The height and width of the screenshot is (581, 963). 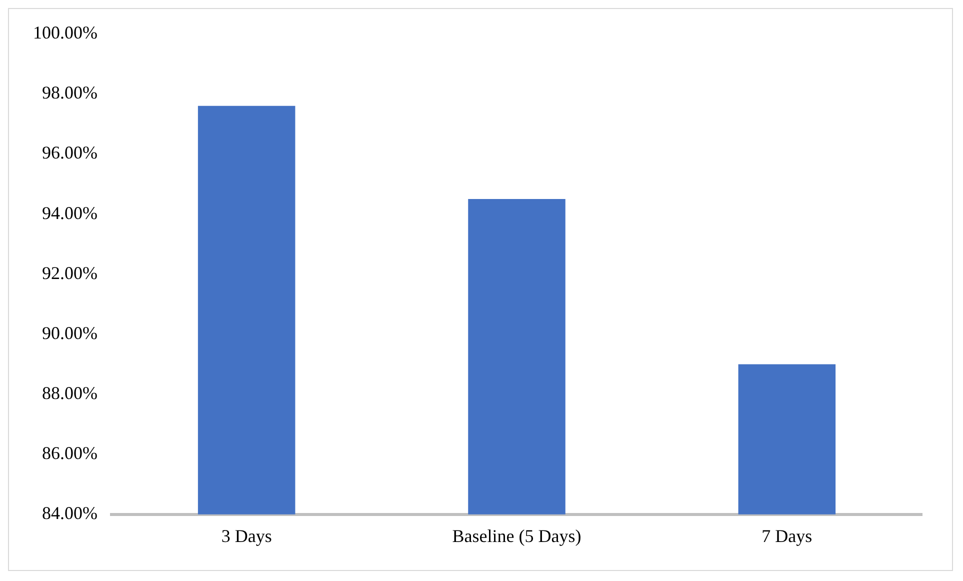 I want to click on x-tick-label: 3 Days, so click(x=246, y=536).